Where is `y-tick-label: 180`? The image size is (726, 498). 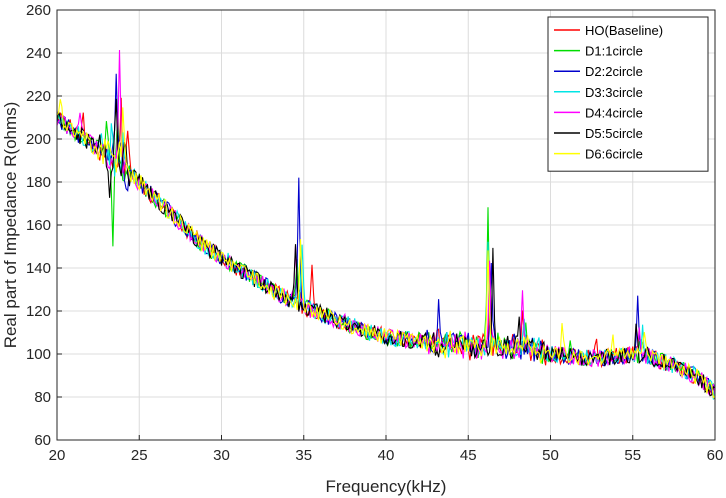
y-tick-label: 180 is located at coordinates (38, 182).